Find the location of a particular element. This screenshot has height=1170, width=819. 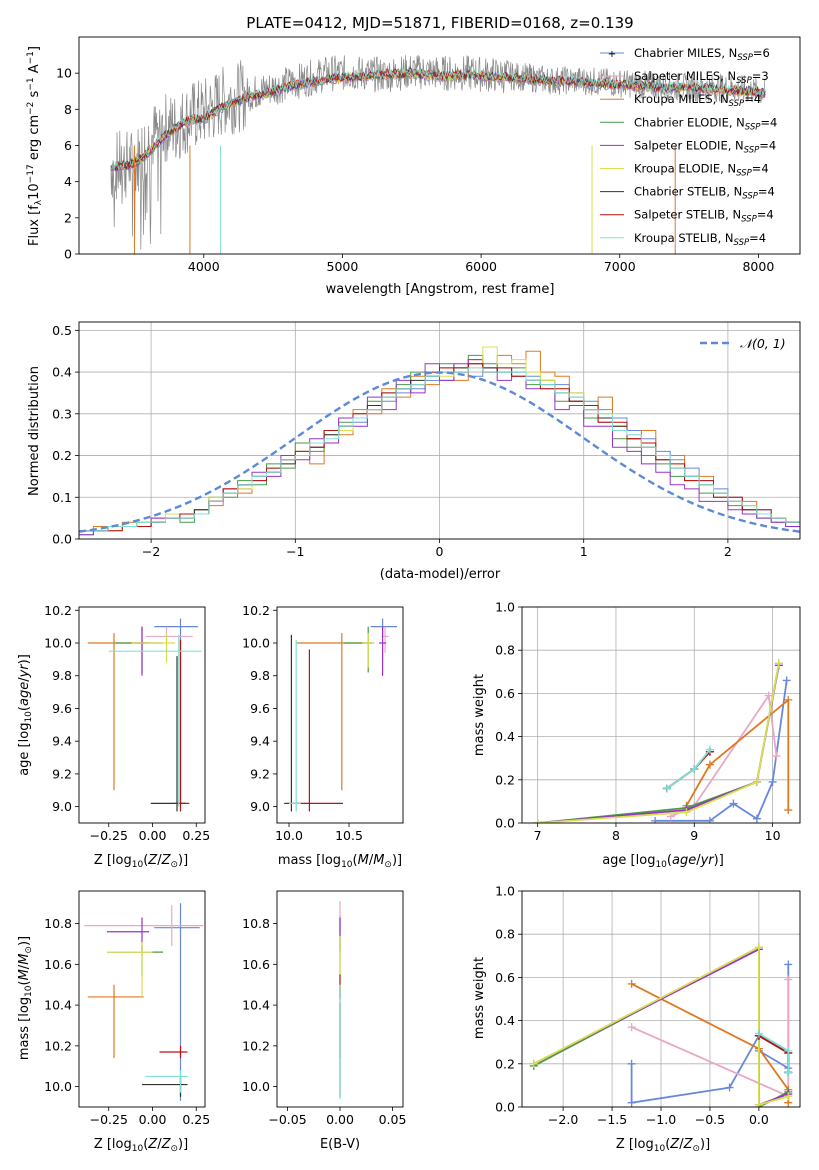

y-tick-label: 10 is located at coordinates (64, 73).